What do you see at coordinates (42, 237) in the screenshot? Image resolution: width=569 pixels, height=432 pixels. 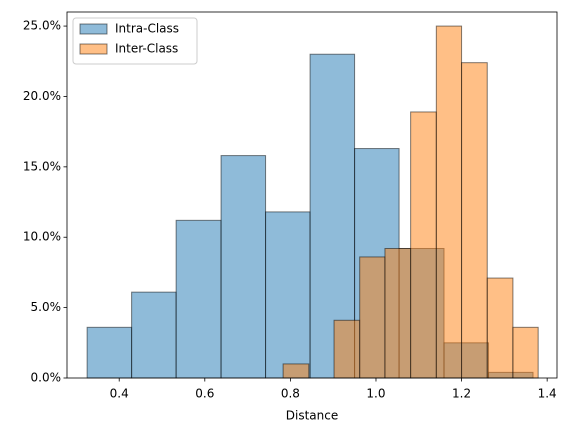 I see `y-tick-label: 10.0%` at bounding box center [42, 237].